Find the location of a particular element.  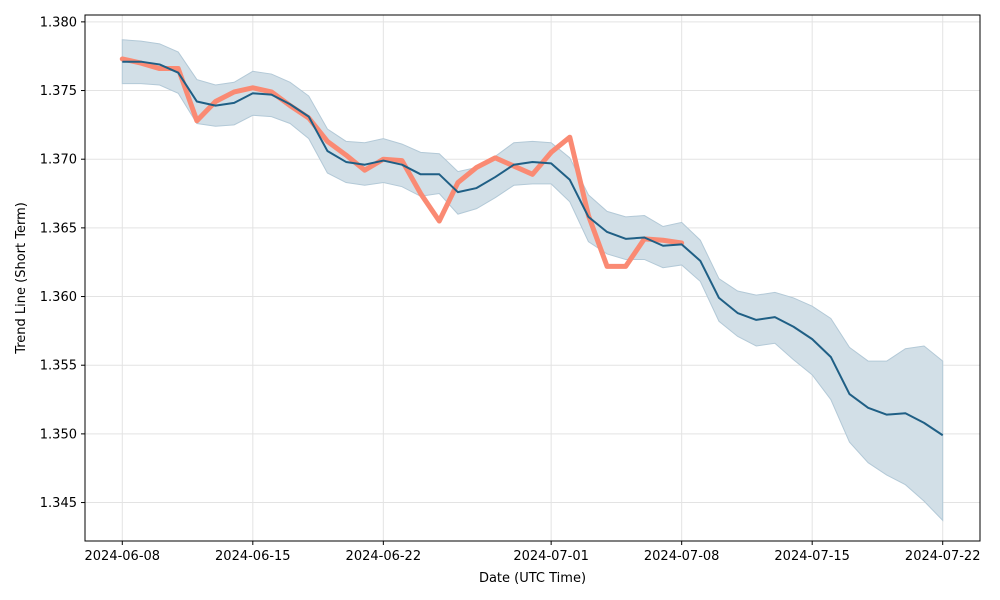

y-tick-label: 1.350 is located at coordinates (58, 434).